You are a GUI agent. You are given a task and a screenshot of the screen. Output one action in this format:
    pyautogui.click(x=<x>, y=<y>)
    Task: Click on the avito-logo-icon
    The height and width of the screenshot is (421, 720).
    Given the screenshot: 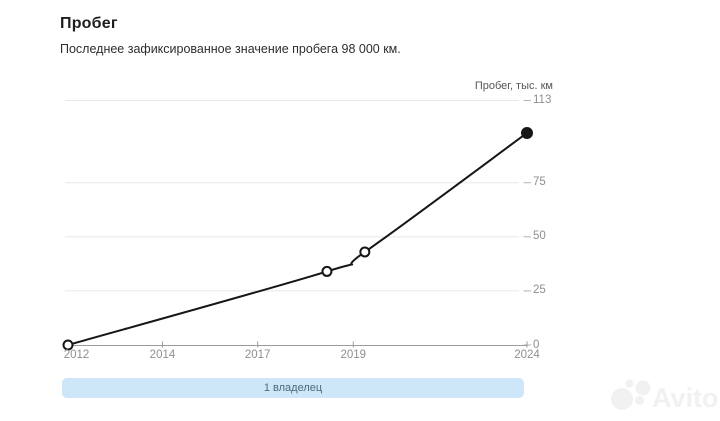 What is the action you would take?
    pyautogui.click(x=631, y=394)
    